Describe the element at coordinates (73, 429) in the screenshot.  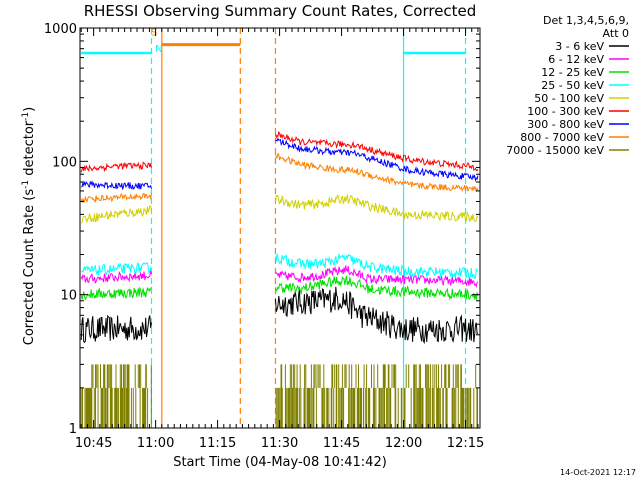
I see `y-tick-label: 1` at that location.